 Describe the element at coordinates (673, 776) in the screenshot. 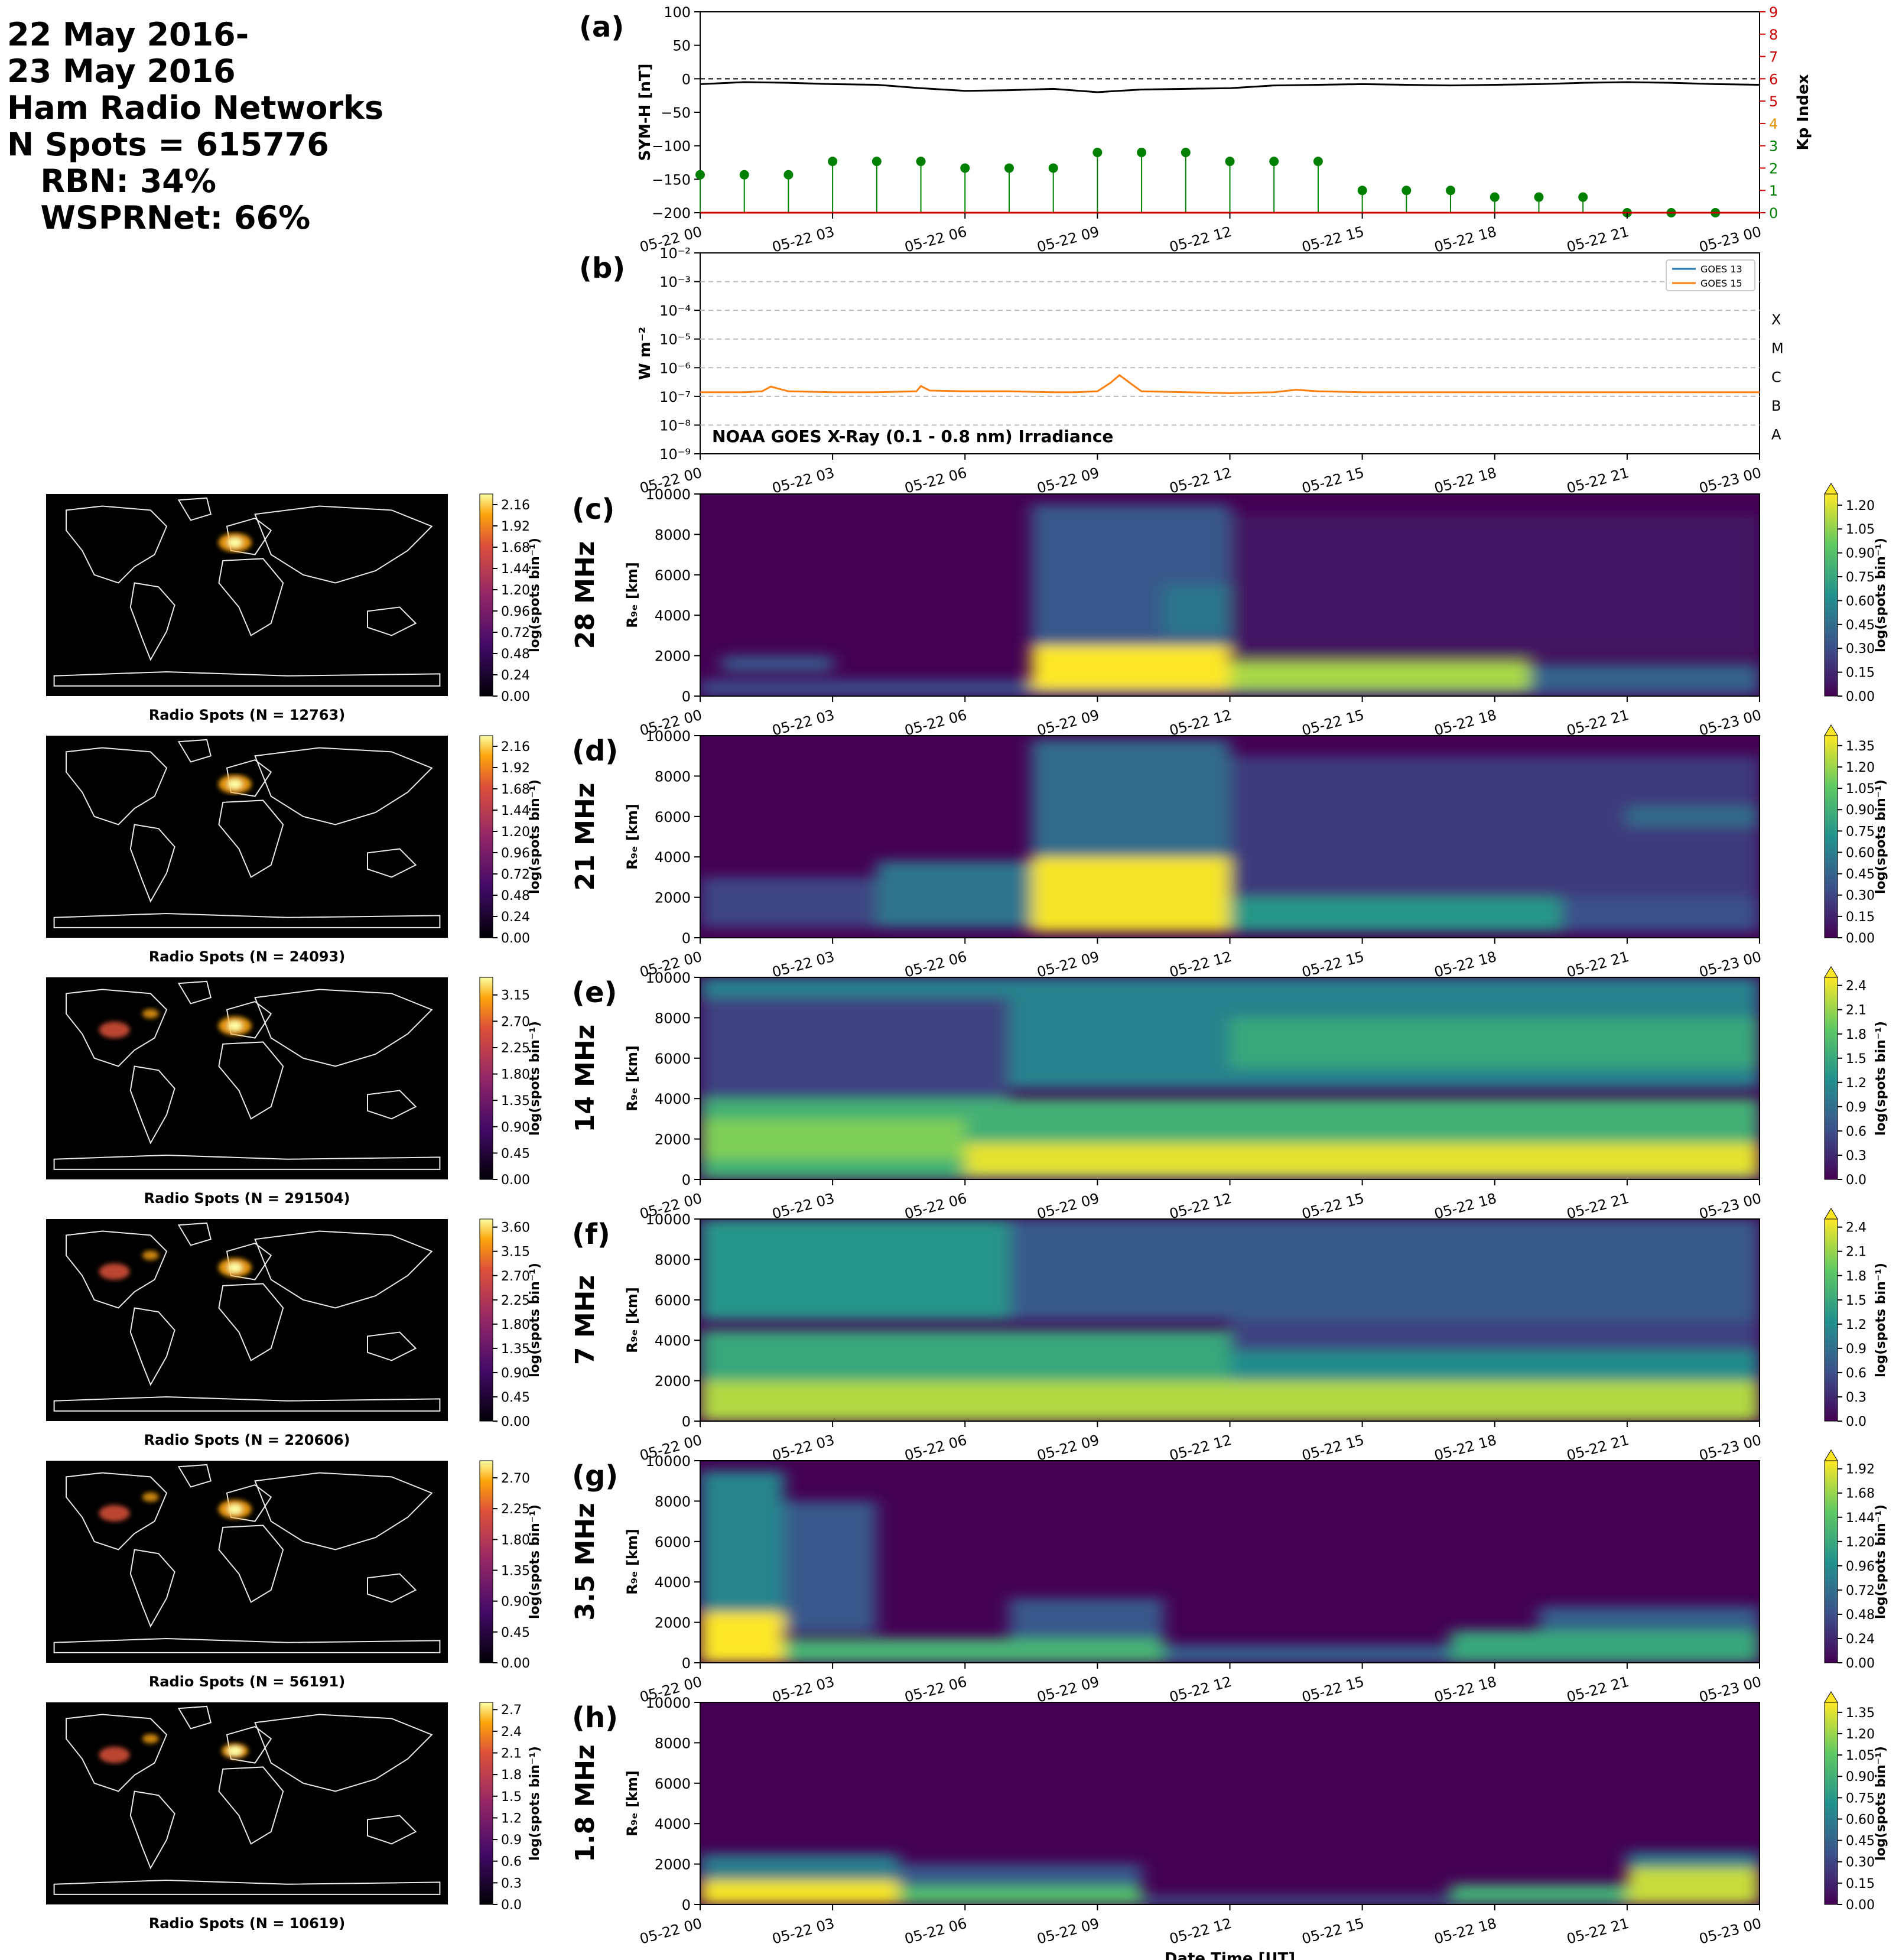

I see `y-tick-label: 8000` at that location.